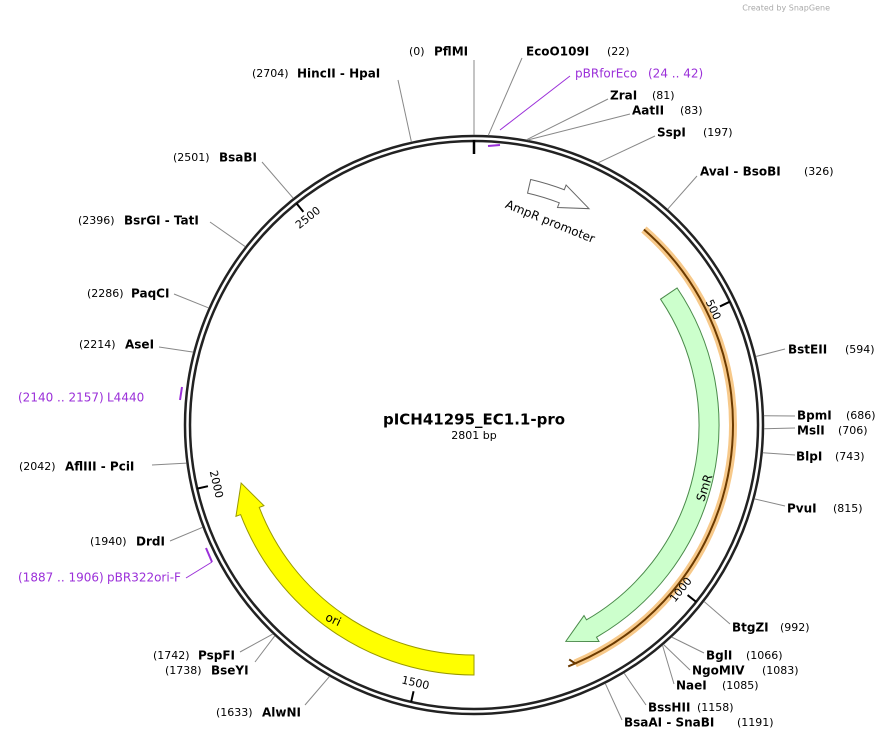 The width and height of the screenshot is (891, 741). Describe the element at coordinates (37, 466) in the screenshot. I see `site-position: (2042)` at that location.